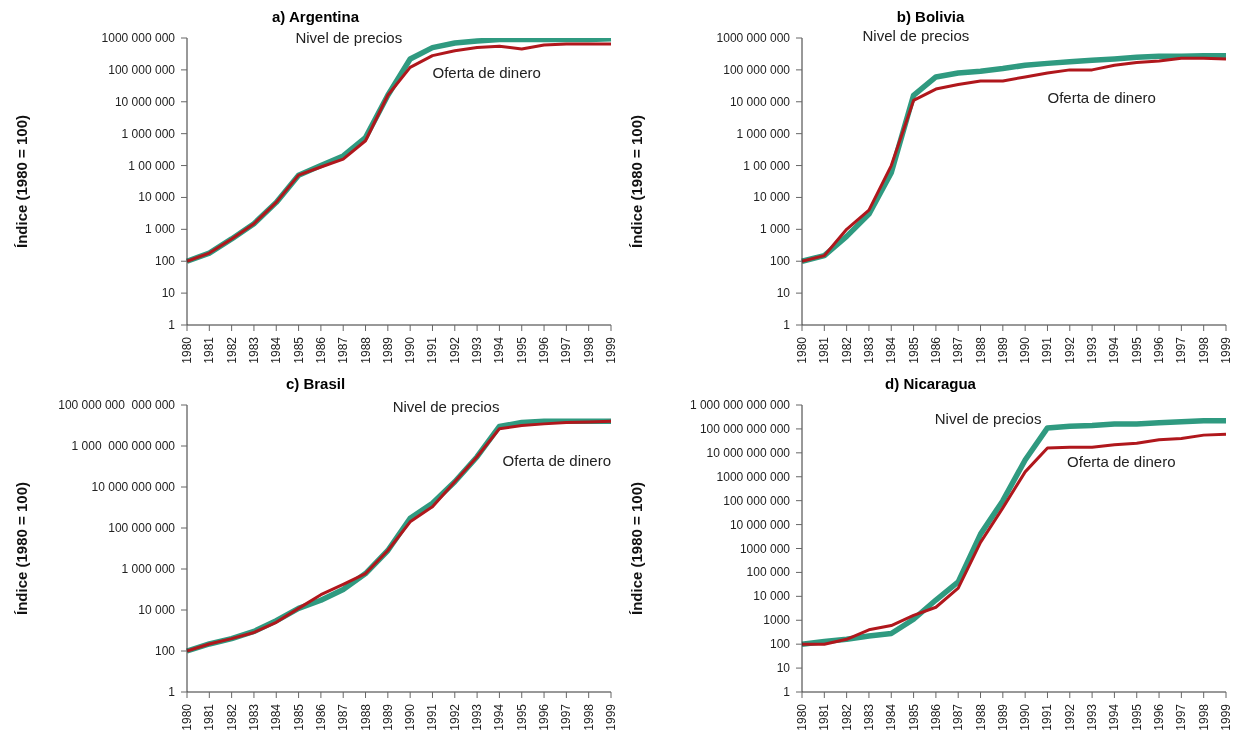 This screenshot has width=1255, height=756. Describe the element at coordinates (780, 261) in the screenshot. I see `y-tick-label: 100` at that location.